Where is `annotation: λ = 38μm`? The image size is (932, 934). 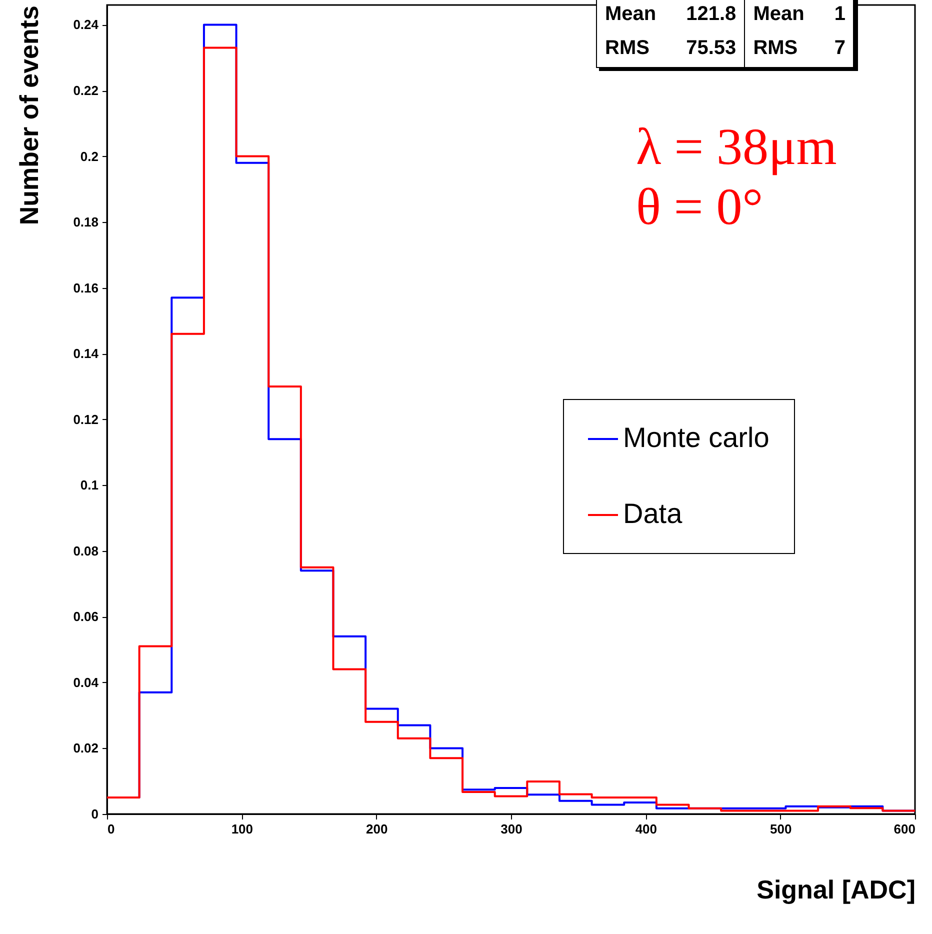 annotation: λ = 38μm is located at coordinates (736, 148).